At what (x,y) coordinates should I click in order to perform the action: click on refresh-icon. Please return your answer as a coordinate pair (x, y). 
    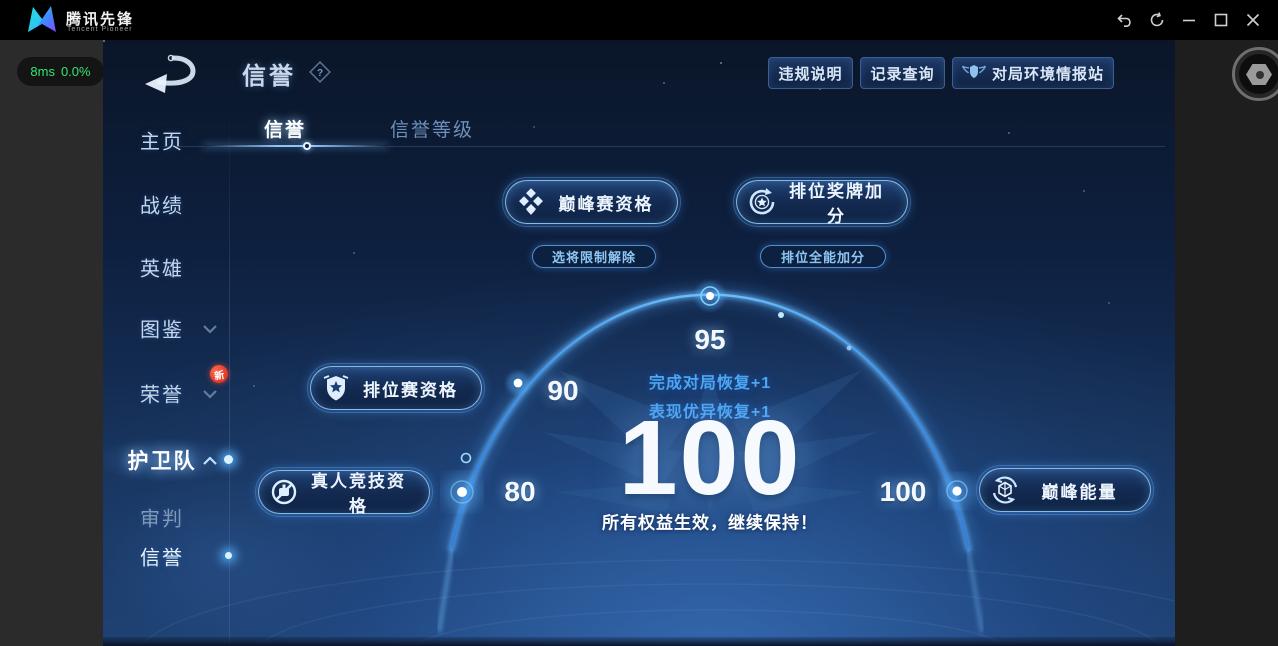
    Looking at the image, I should click on (1157, 20).